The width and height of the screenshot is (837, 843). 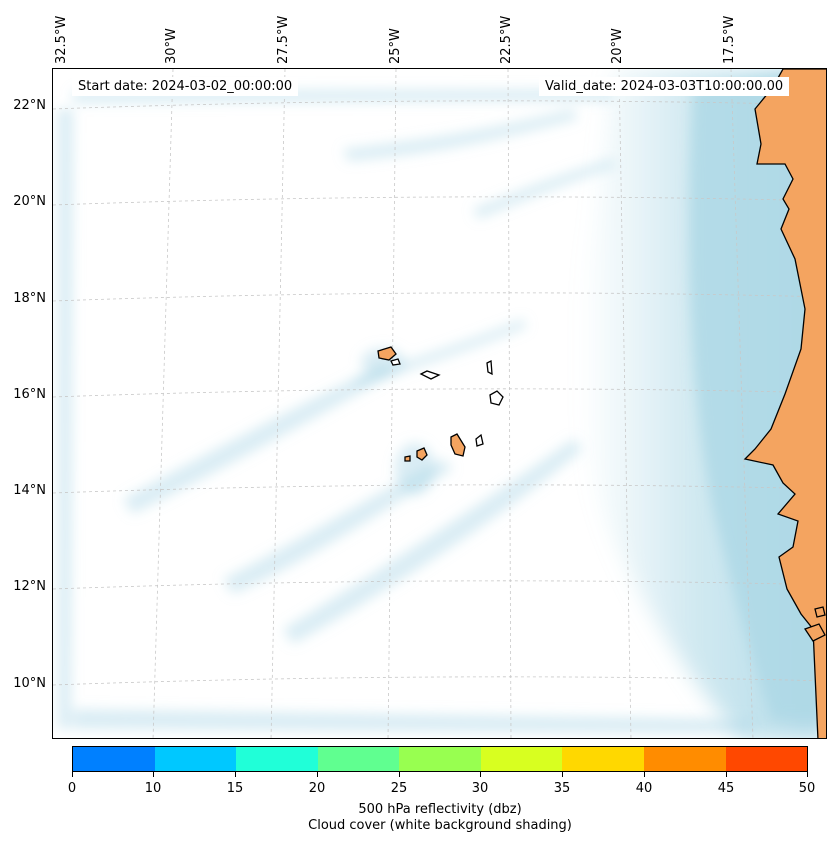 I want to click on bijagos-islands, so click(x=814, y=624).